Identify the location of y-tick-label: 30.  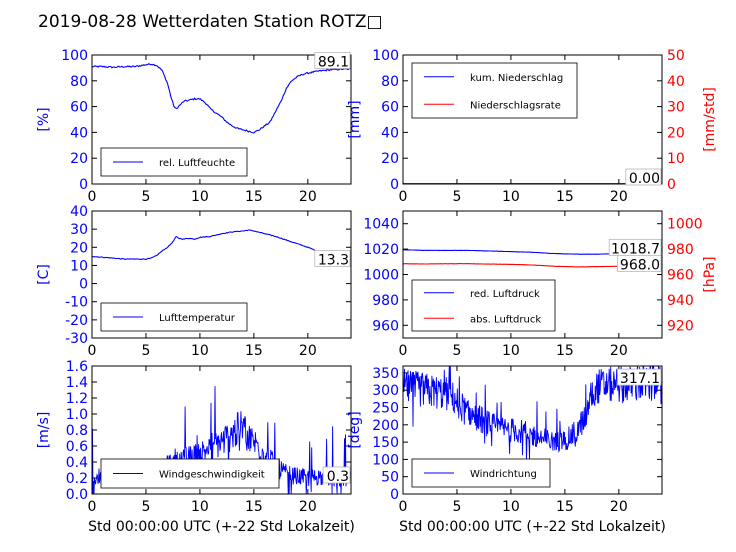
(79, 230).